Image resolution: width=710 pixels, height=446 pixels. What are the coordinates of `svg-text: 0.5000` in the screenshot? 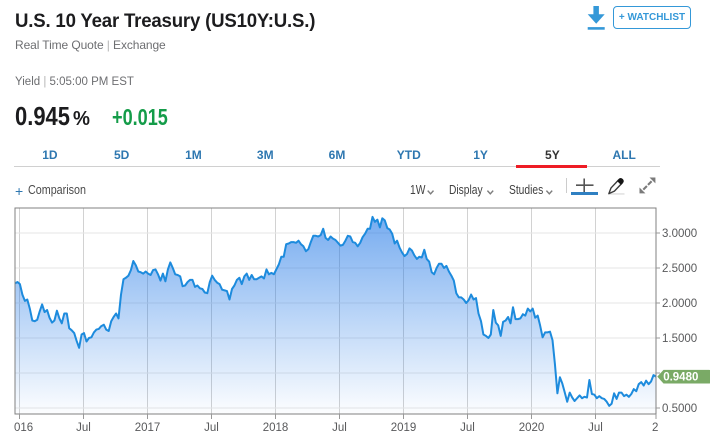 It's located at (679, 409).